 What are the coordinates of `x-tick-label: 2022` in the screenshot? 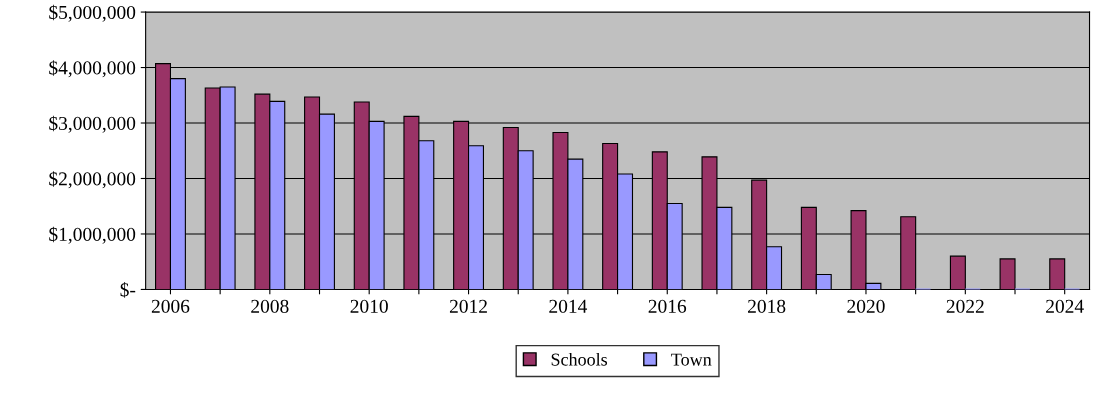 It's located at (965, 306).